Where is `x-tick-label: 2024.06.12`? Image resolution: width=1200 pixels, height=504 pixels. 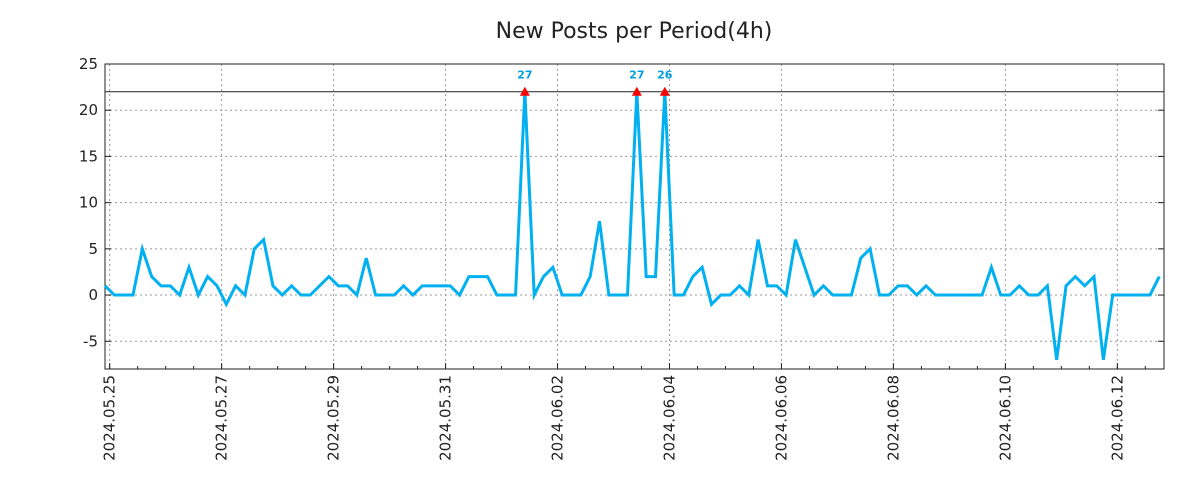 x-tick-label: 2024.06.12 is located at coordinates (1117, 418).